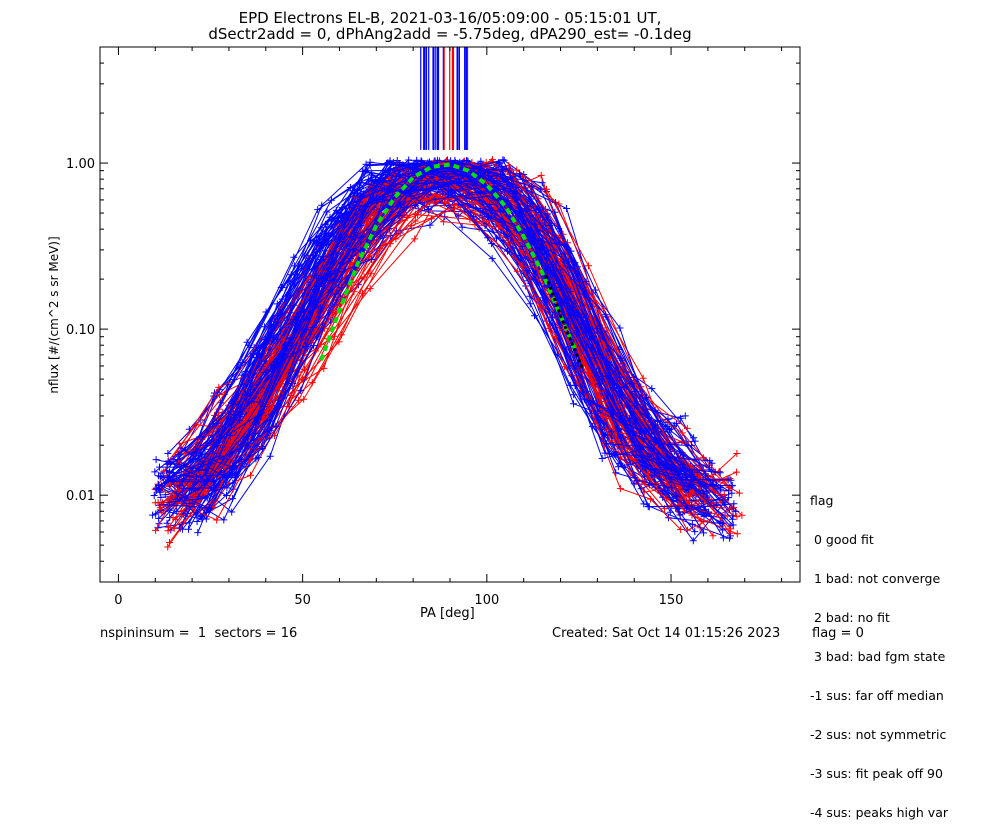 Image resolution: width=1000 pixels, height=832 pixels. I want to click on y-axis-label: nflux [#/(cm^2 s sr MeV)], so click(54, 315).